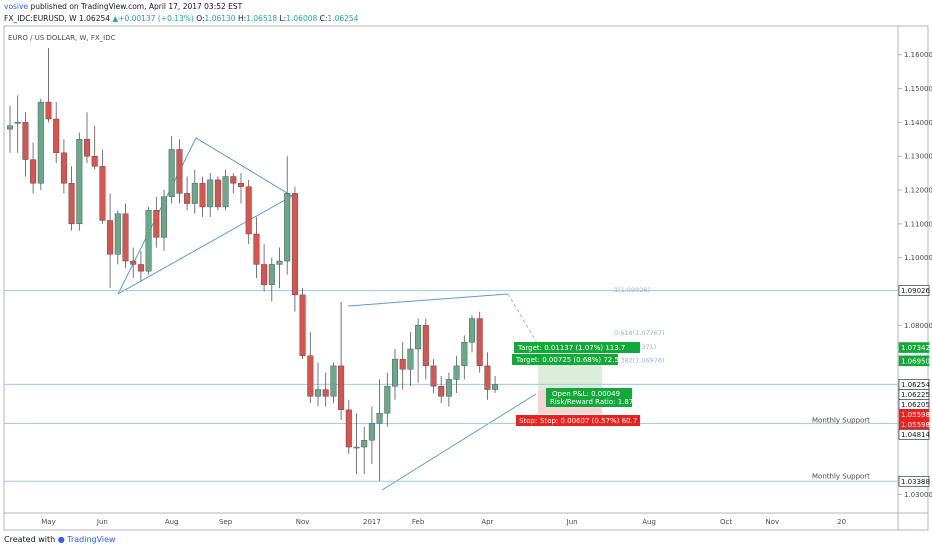 The height and width of the screenshot is (550, 932). Describe the element at coordinates (918, 123) in the screenshot. I see `y-tick-label: 1.14000` at that location.